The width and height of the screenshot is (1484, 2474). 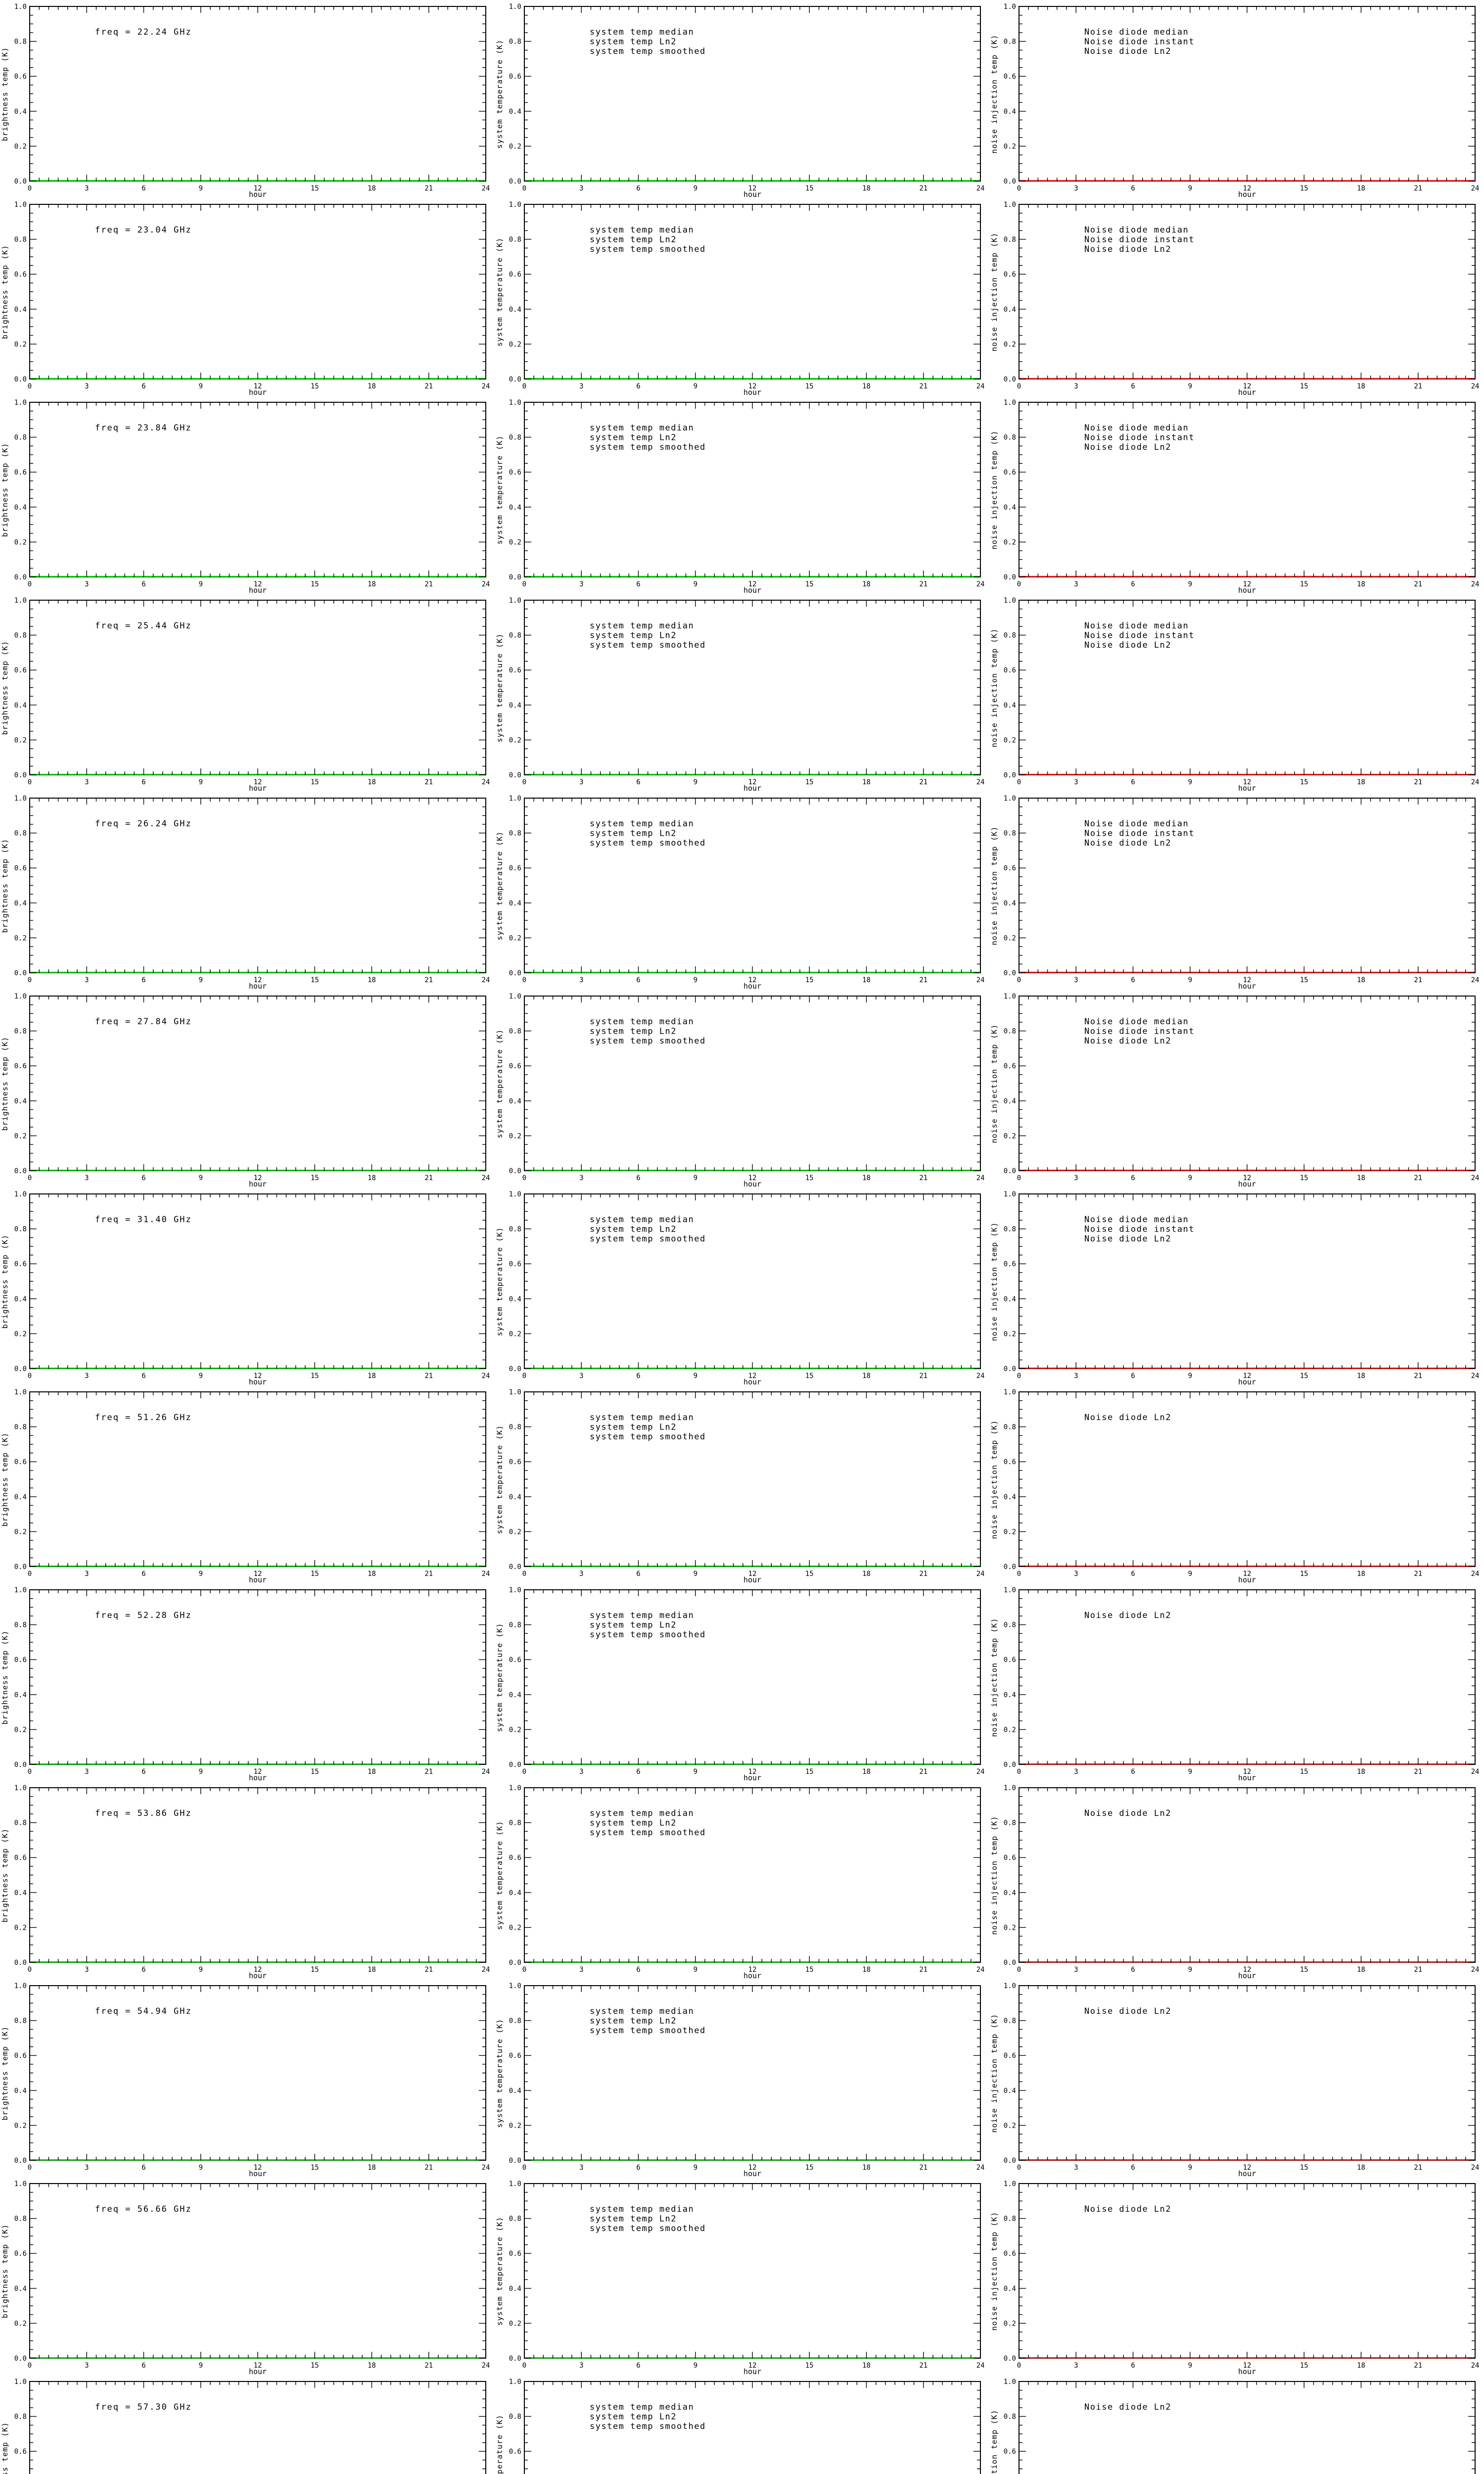 I want to click on legend-entry-green: system temp smoothed, so click(x=648, y=843).